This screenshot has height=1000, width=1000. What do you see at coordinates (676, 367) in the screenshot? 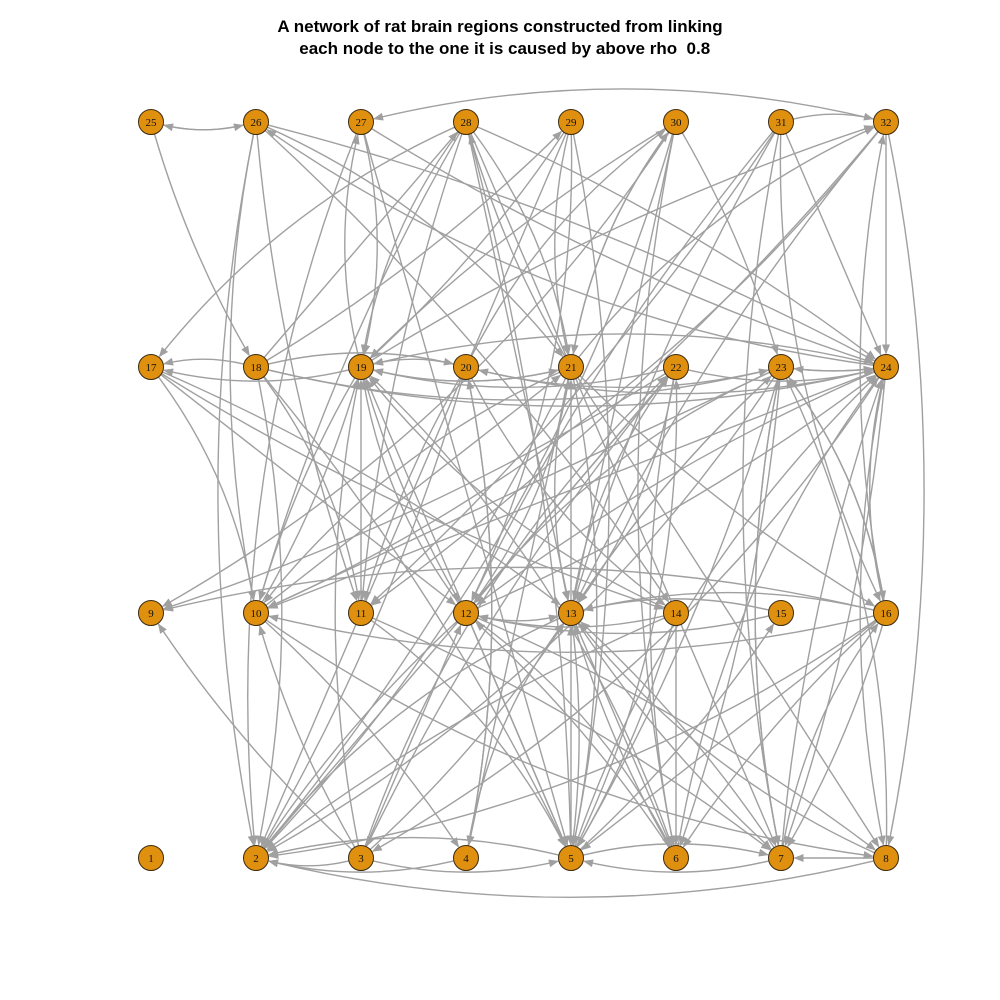
I see `node-22: 22` at bounding box center [676, 367].